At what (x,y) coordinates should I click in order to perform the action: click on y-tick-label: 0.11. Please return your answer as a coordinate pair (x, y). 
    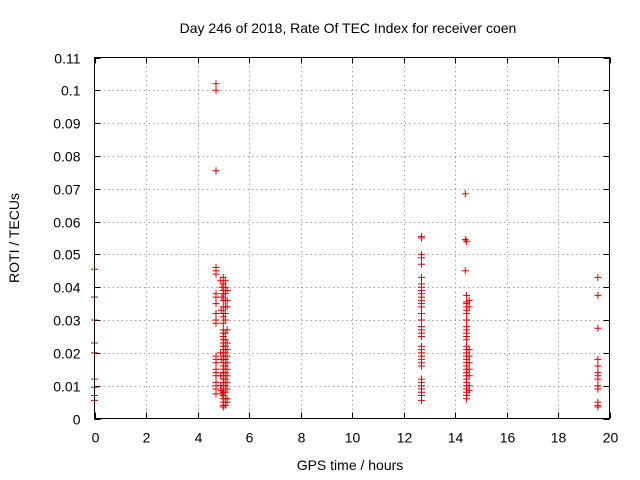
    Looking at the image, I should click on (67, 59).